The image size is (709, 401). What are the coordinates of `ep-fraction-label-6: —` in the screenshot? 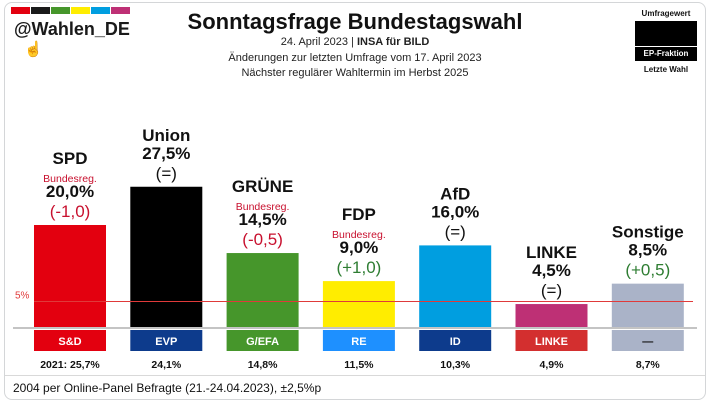 It's located at (647, 342).